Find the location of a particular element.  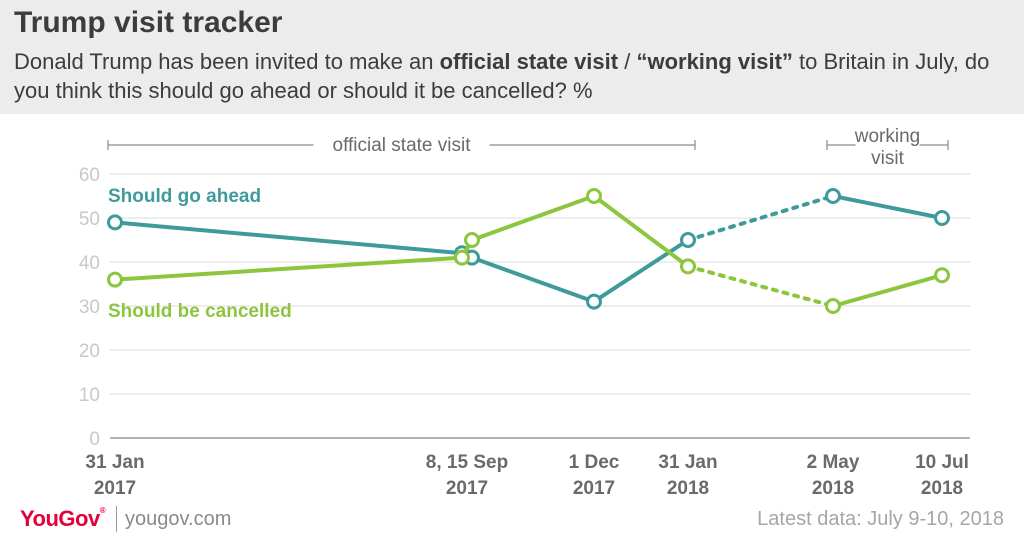

period-bracket-working-visit-label: visit is located at coordinates (887, 158).